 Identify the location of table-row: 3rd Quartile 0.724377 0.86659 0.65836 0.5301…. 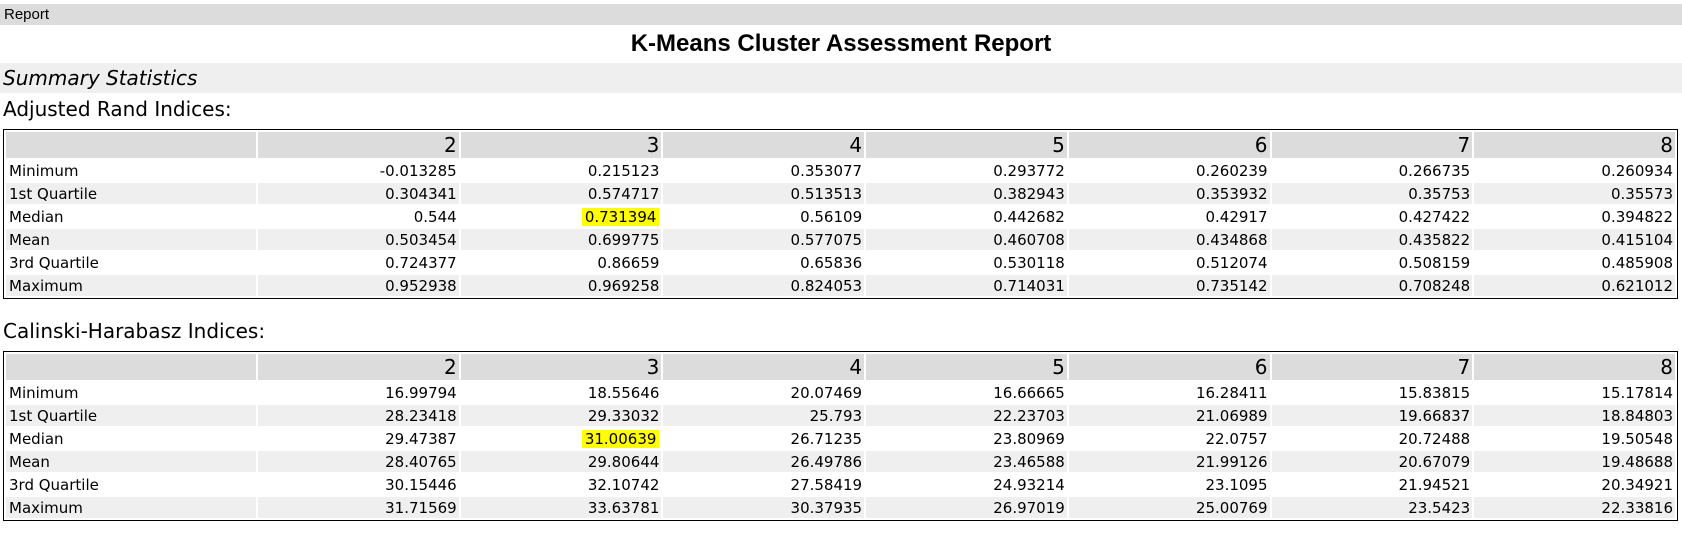
(840, 262).